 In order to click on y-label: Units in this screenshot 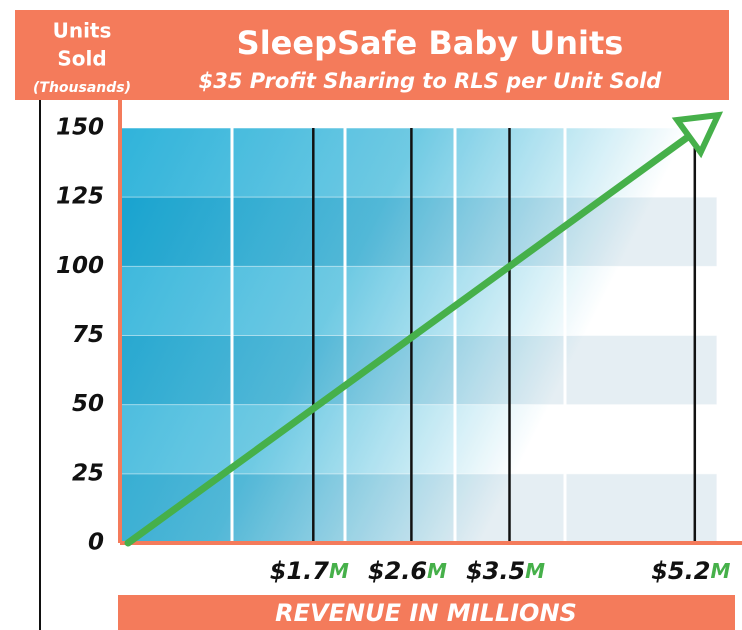, I will do `click(82, 31)`.